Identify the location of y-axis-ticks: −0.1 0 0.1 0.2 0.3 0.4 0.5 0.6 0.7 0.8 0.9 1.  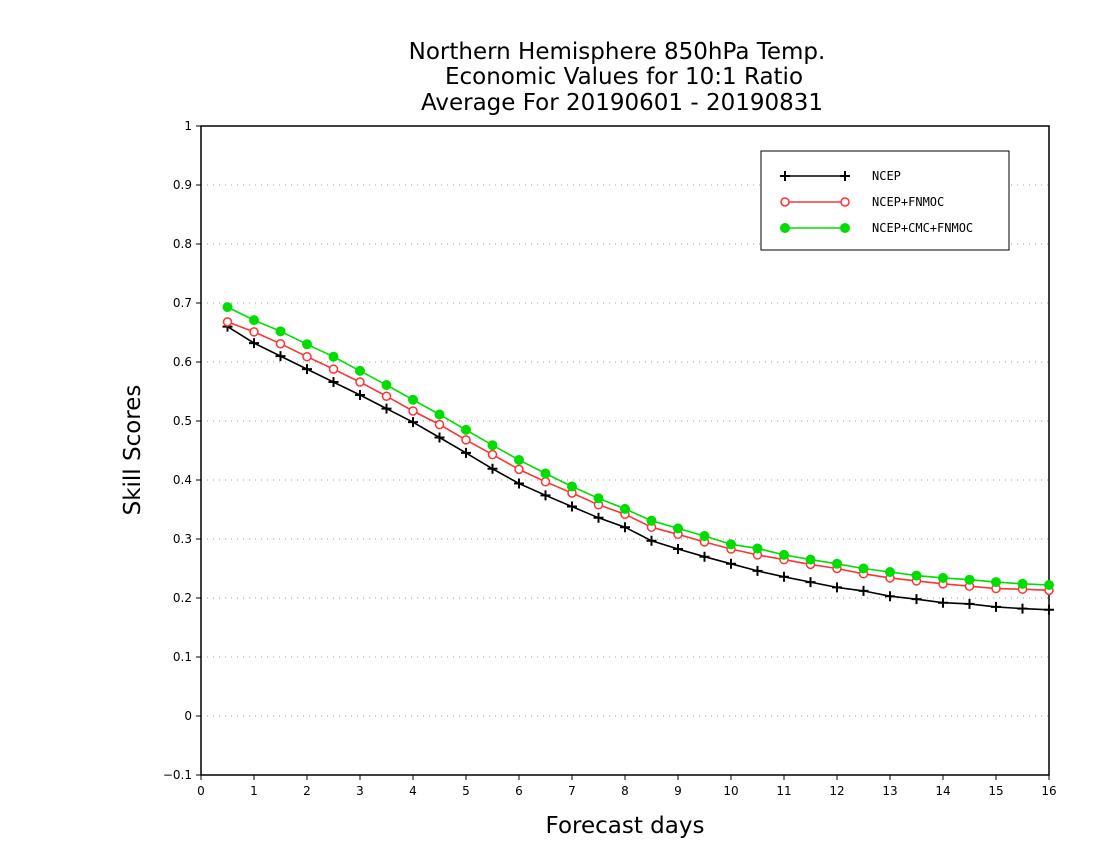
(182, 450).